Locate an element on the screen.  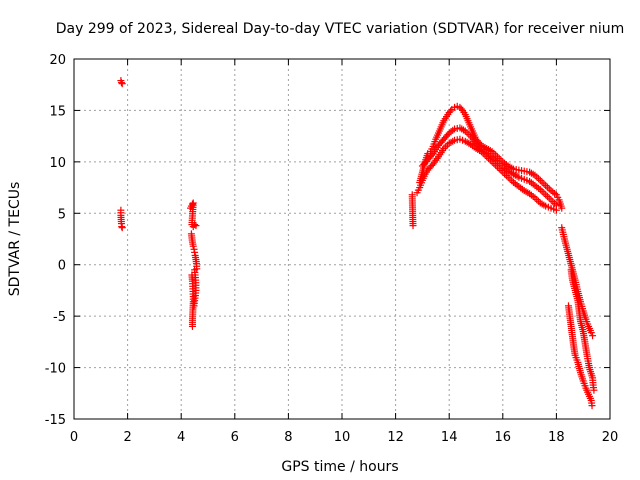
x-tick-label: 10 is located at coordinates (342, 437).